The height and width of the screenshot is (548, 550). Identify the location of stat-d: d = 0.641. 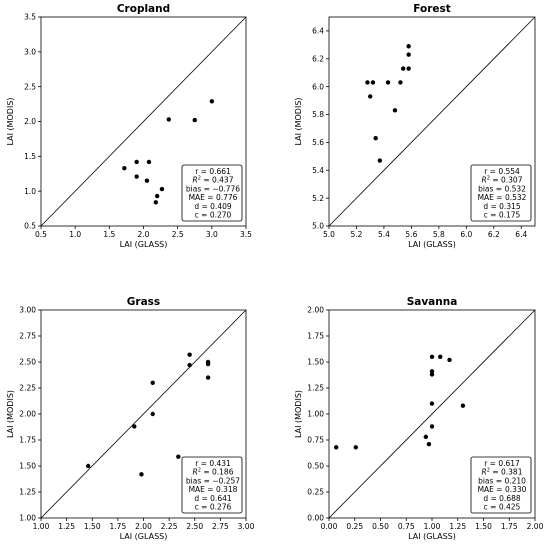
(213, 498).